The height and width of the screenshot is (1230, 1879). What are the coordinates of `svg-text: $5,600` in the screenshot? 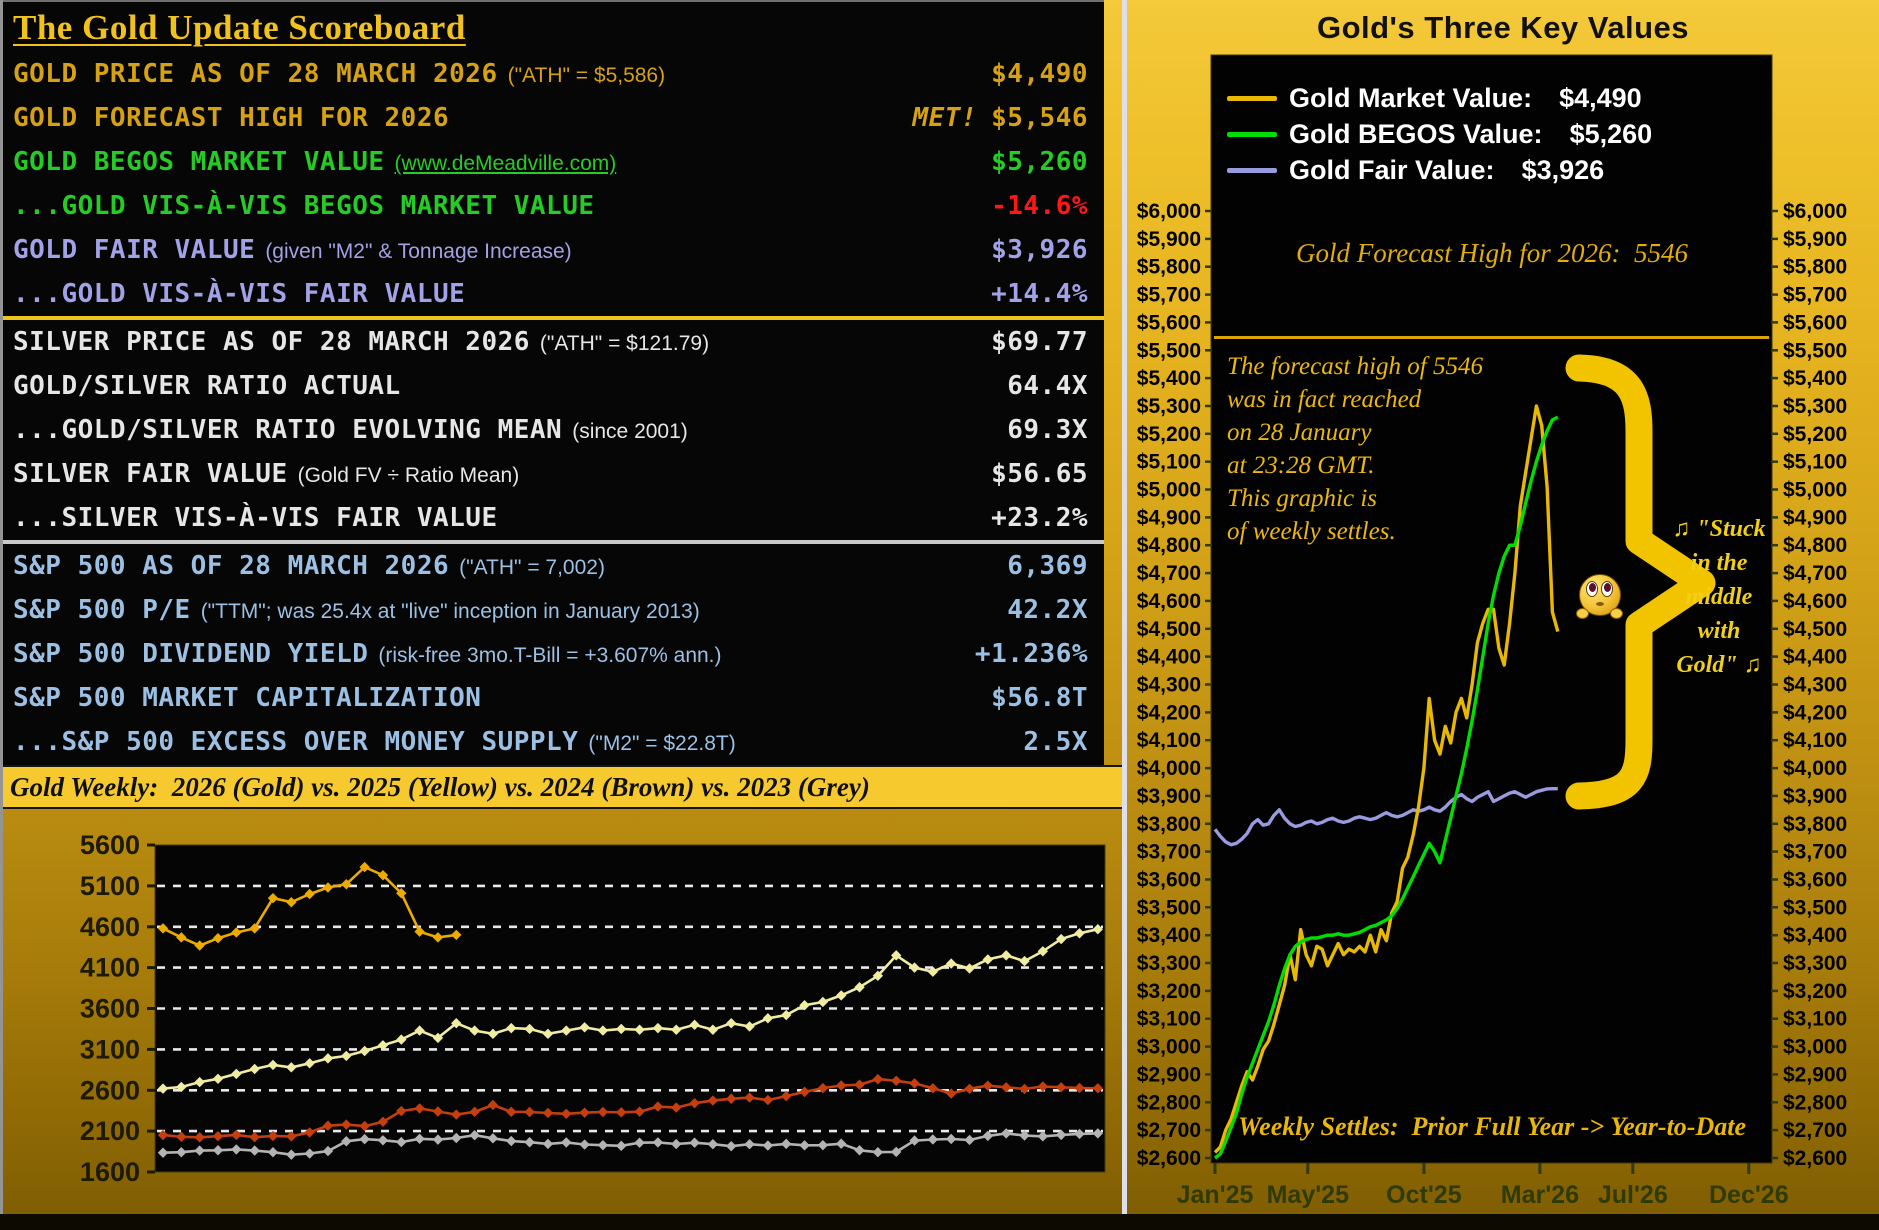 It's located at (1169, 322).